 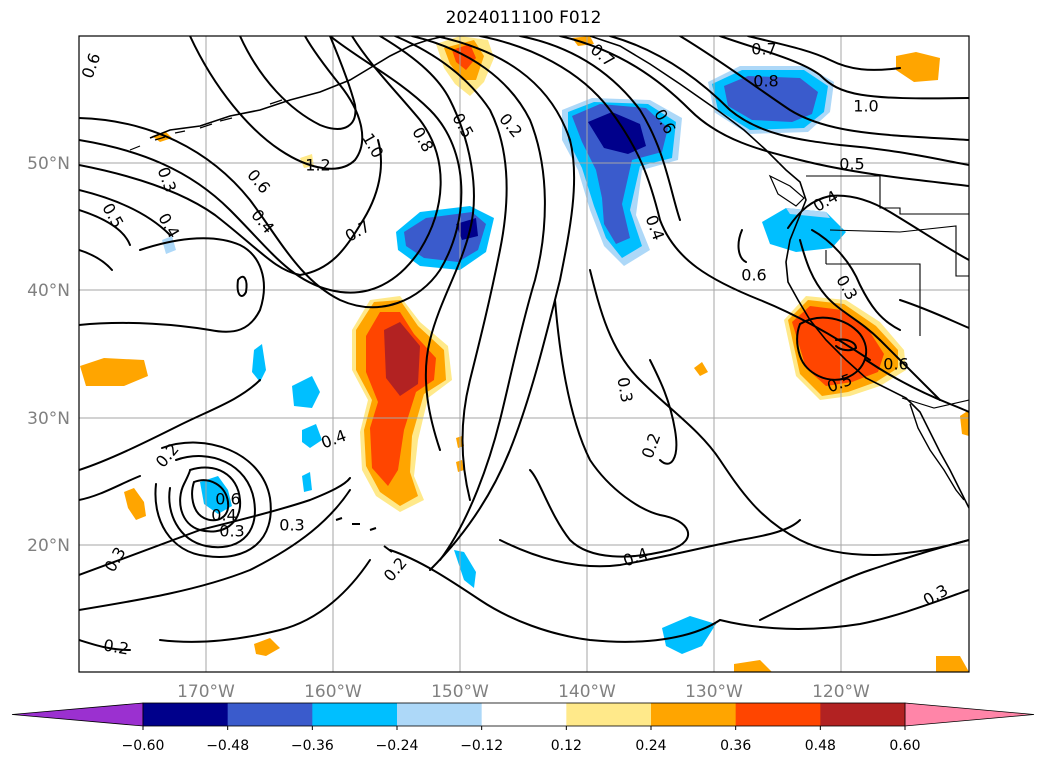 What do you see at coordinates (899, 251) in the screenshot?
I see `state-border-wa-or` at bounding box center [899, 251].